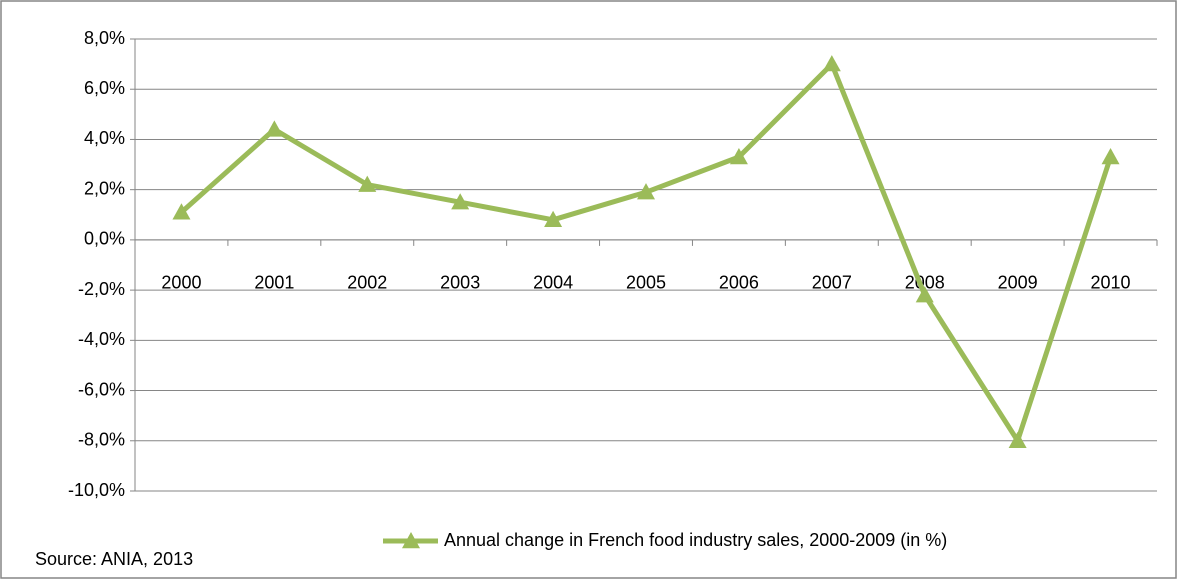 The width and height of the screenshot is (1178, 580). What do you see at coordinates (925, 283) in the screenshot?
I see `x-tick-label: 2008` at bounding box center [925, 283].